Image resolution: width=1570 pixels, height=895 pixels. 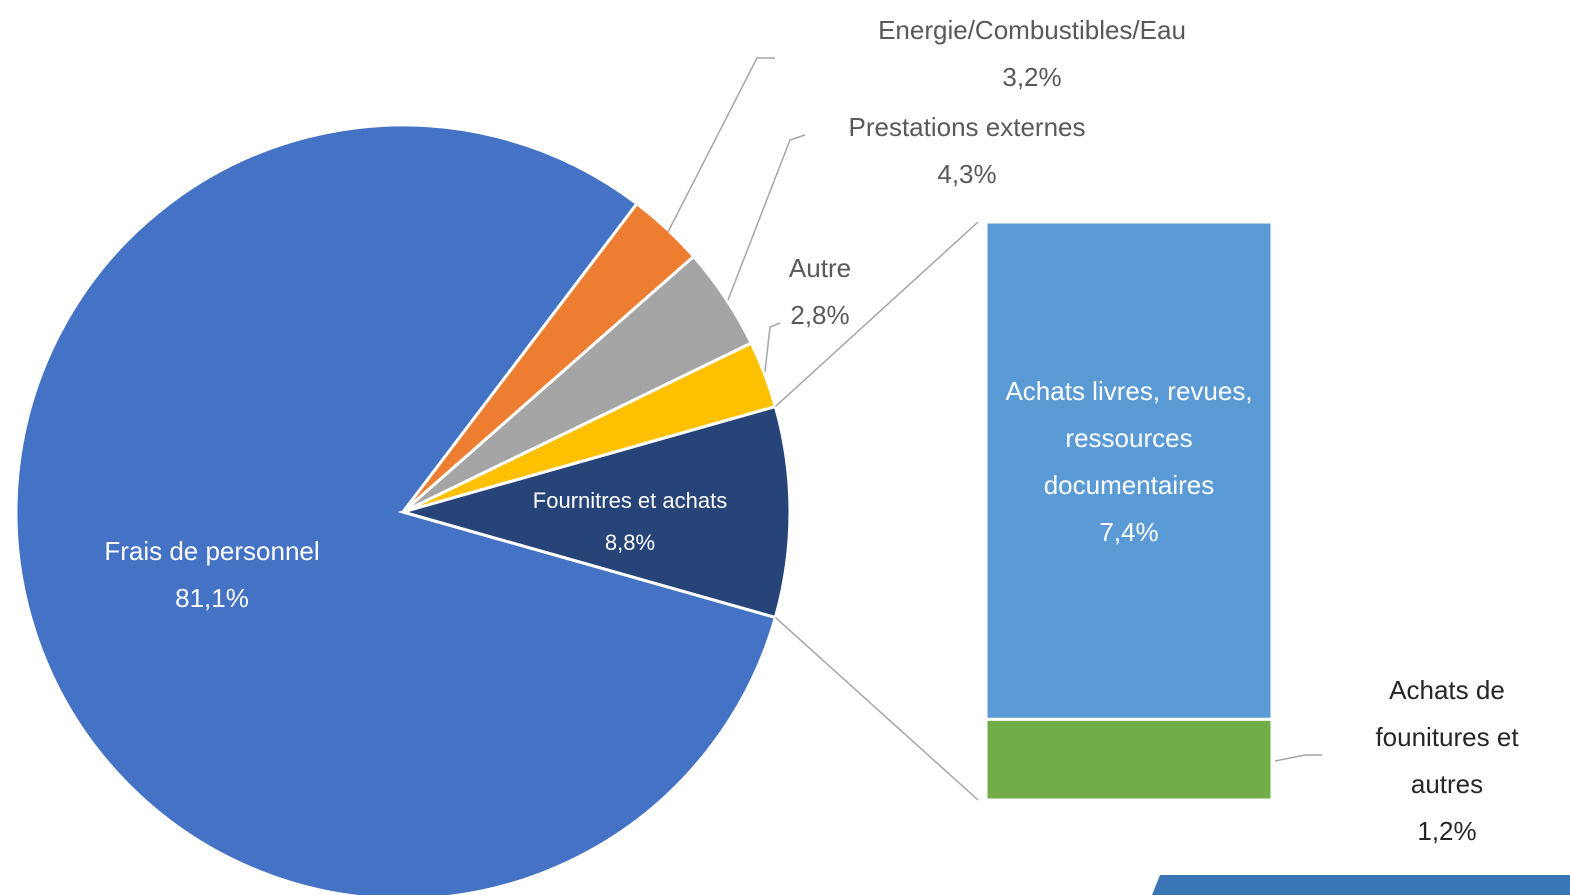 What do you see at coordinates (966, 151) in the screenshot?
I see `slice-label: Prestations externes 4,3%` at bounding box center [966, 151].